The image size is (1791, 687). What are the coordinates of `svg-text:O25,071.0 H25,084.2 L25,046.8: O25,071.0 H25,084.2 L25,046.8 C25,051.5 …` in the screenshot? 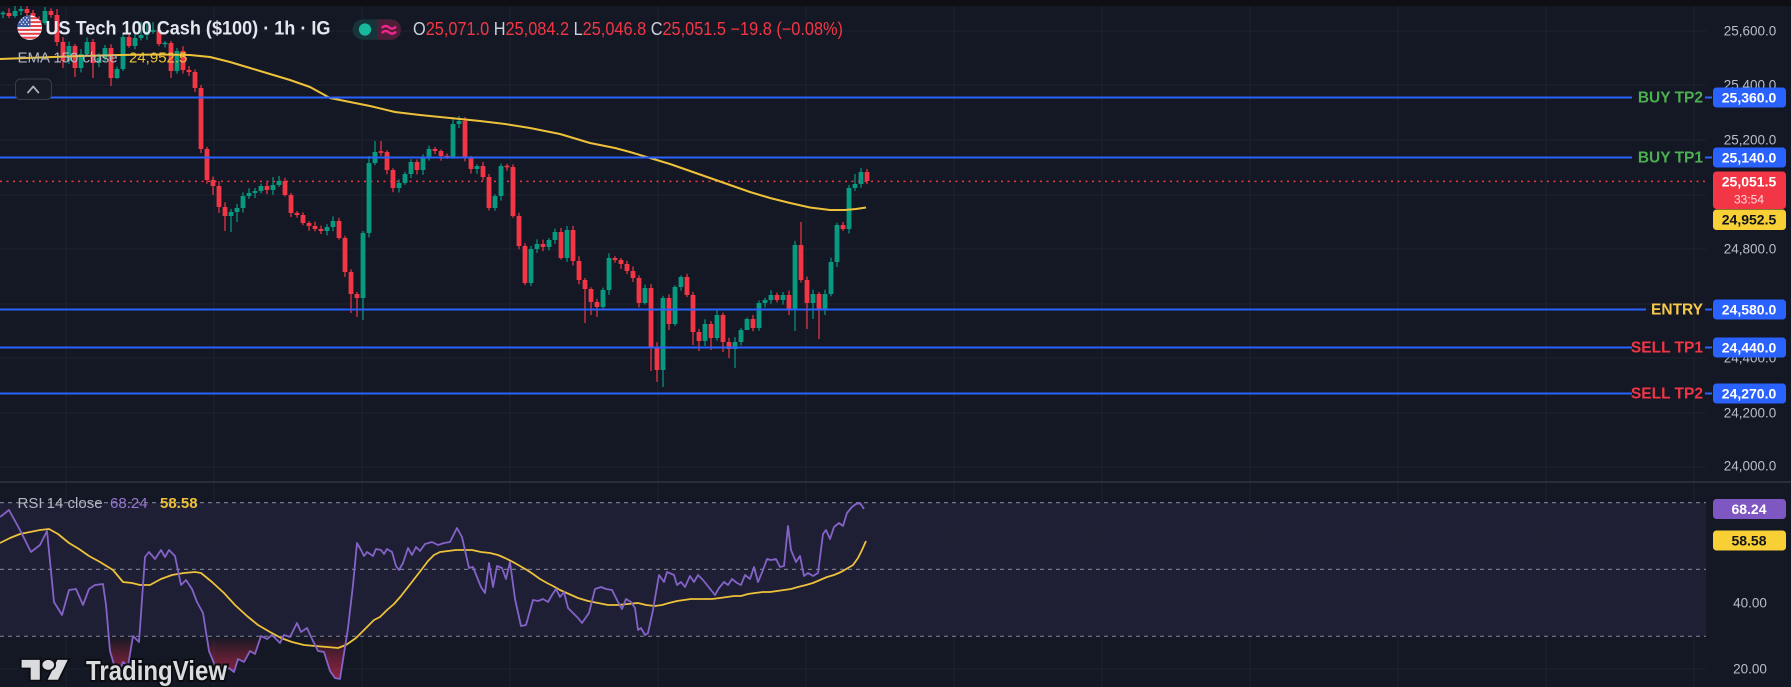 It's located at (628, 29).